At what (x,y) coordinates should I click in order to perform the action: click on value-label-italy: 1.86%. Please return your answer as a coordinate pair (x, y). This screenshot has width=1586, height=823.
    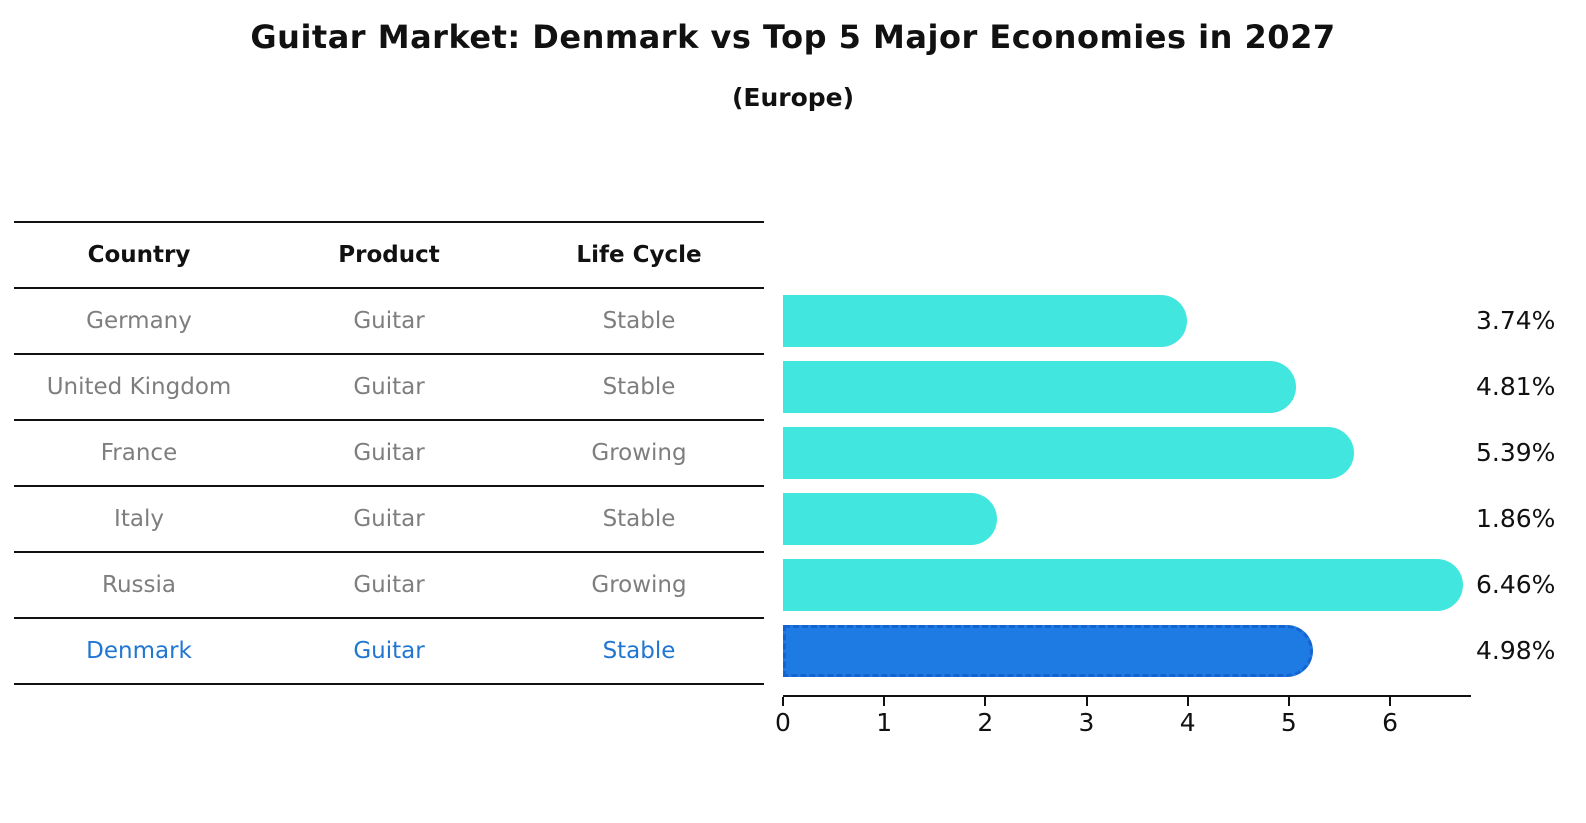
    Looking at the image, I should click on (1516, 518).